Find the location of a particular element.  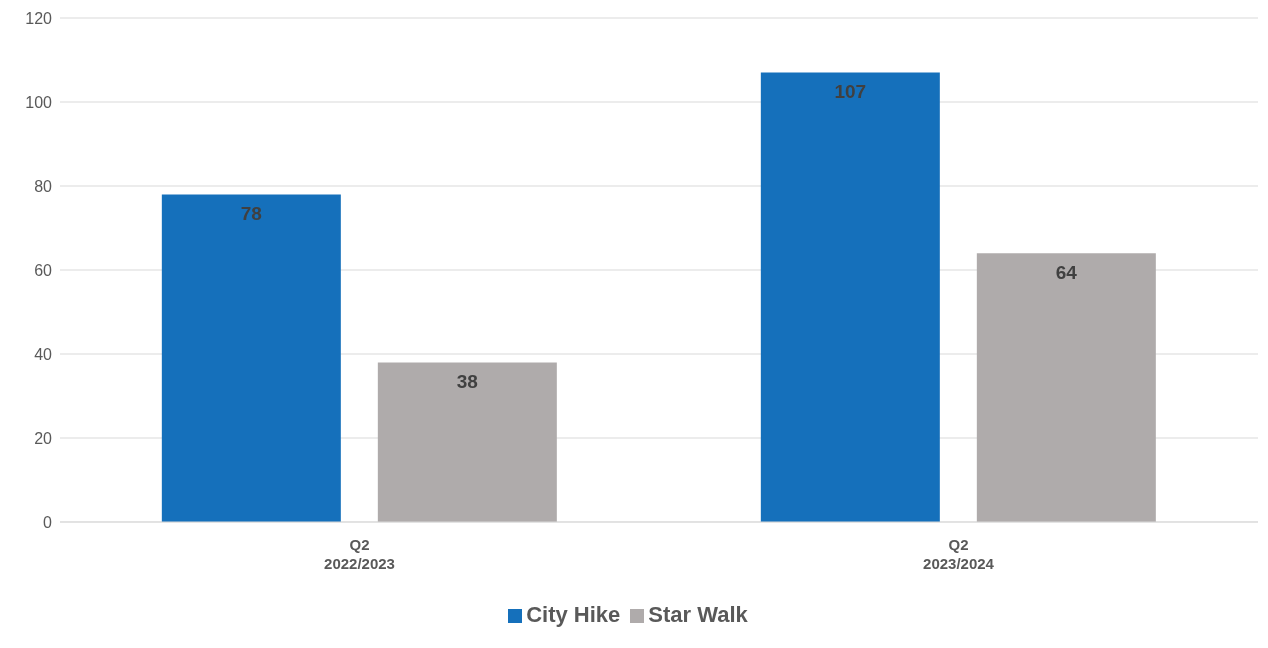

y-tick-label: 40 is located at coordinates (43, 354).